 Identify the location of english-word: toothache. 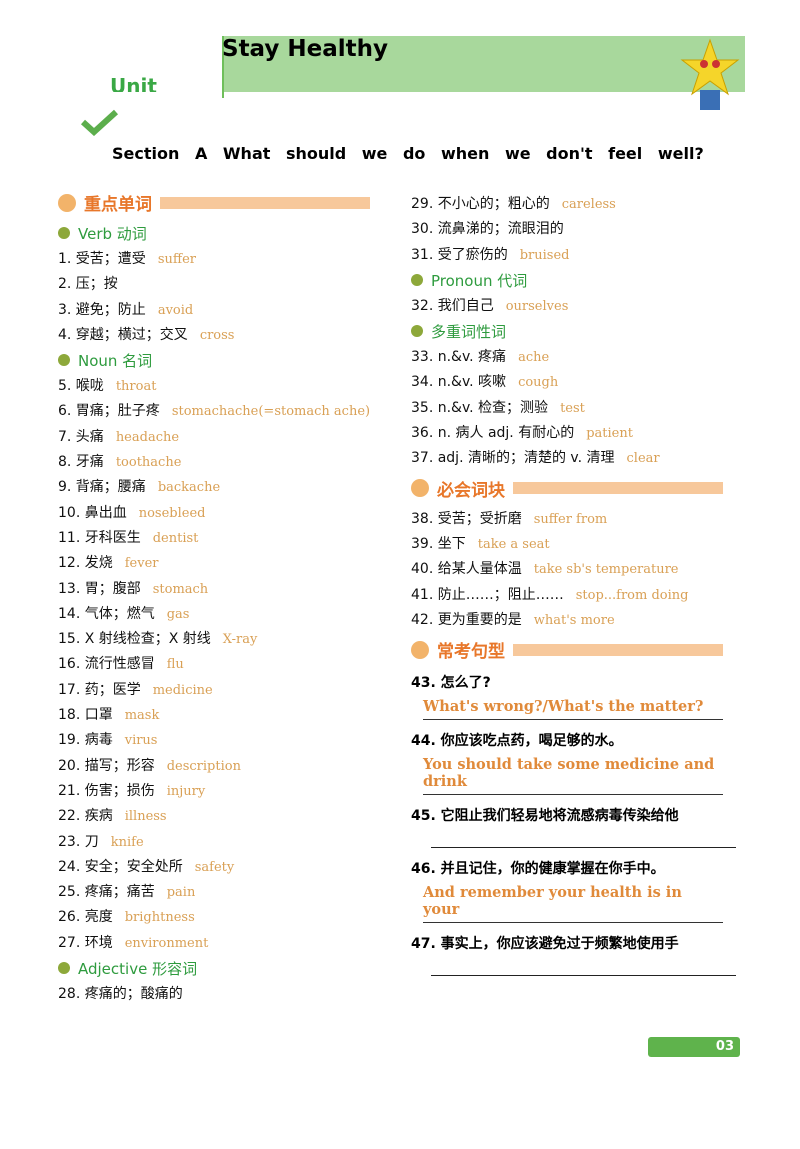
(148, 463).